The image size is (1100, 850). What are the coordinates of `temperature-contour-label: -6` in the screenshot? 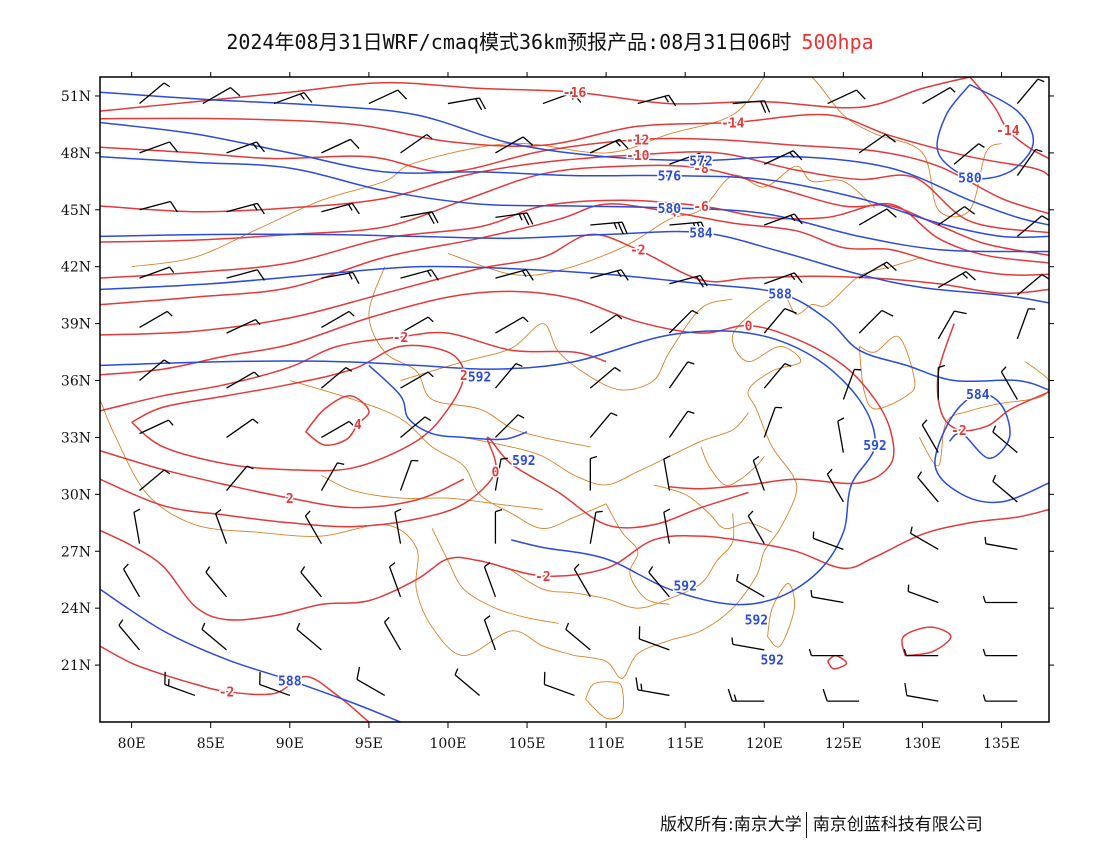 It's located at (701, 207).